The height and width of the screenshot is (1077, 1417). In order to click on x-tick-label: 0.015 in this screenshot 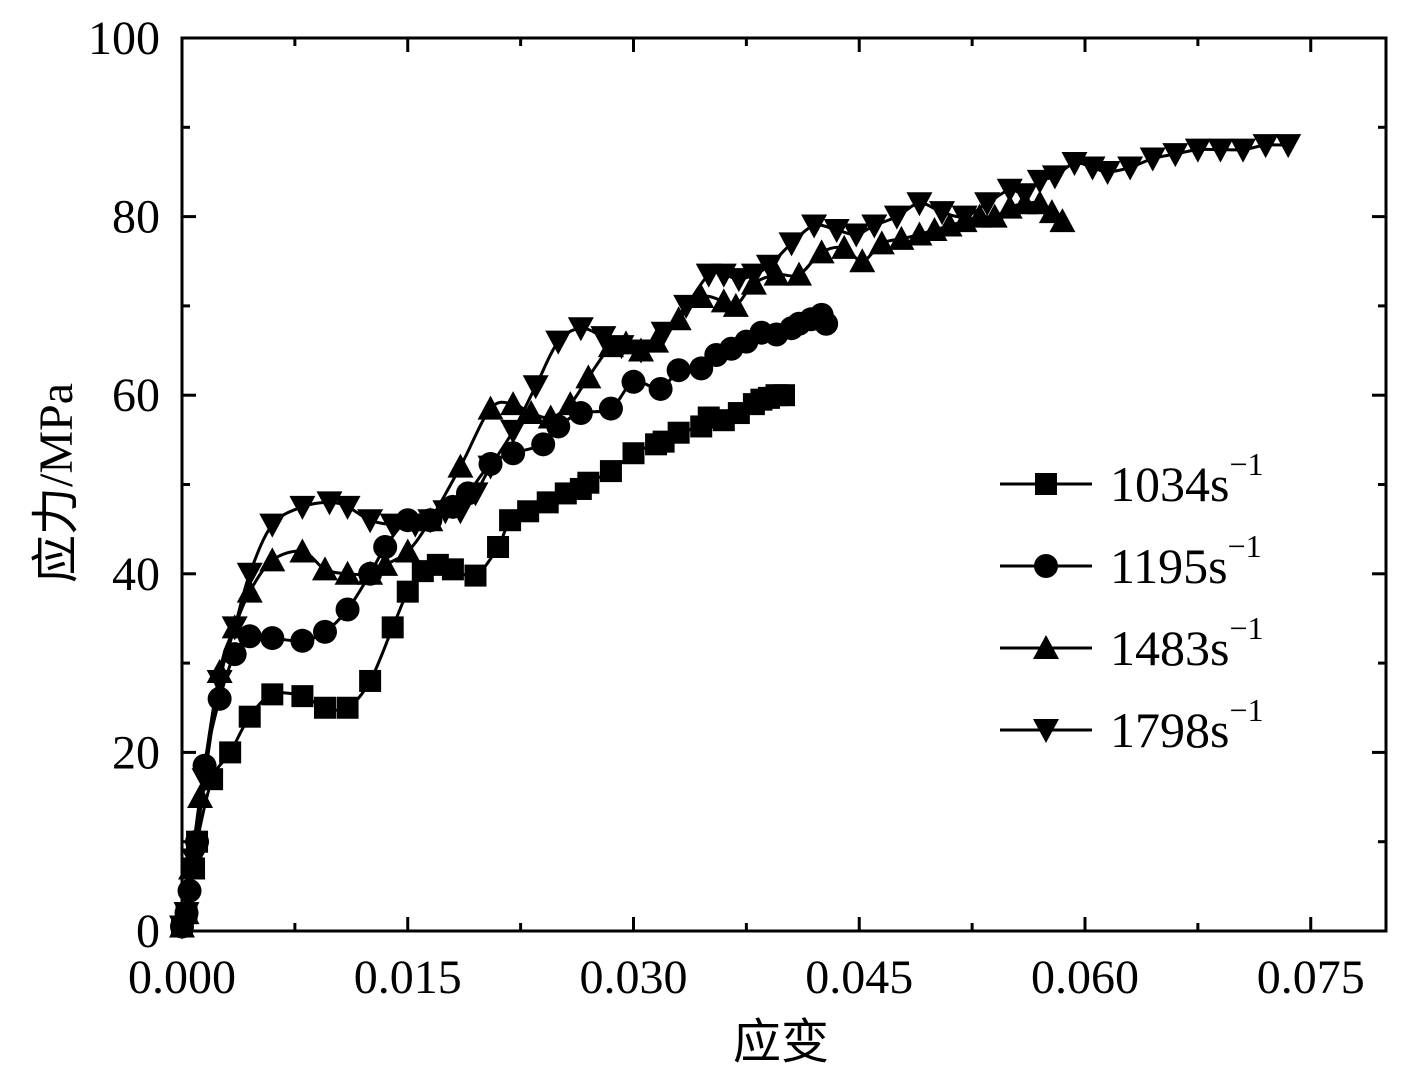, I will do `click(408, 977)`.